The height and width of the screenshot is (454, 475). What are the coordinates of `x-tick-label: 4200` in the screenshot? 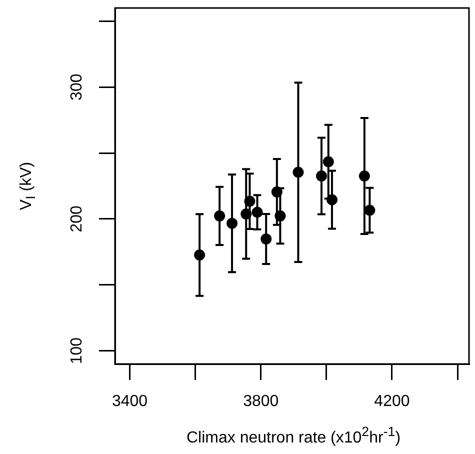 It's located at (392, 401).